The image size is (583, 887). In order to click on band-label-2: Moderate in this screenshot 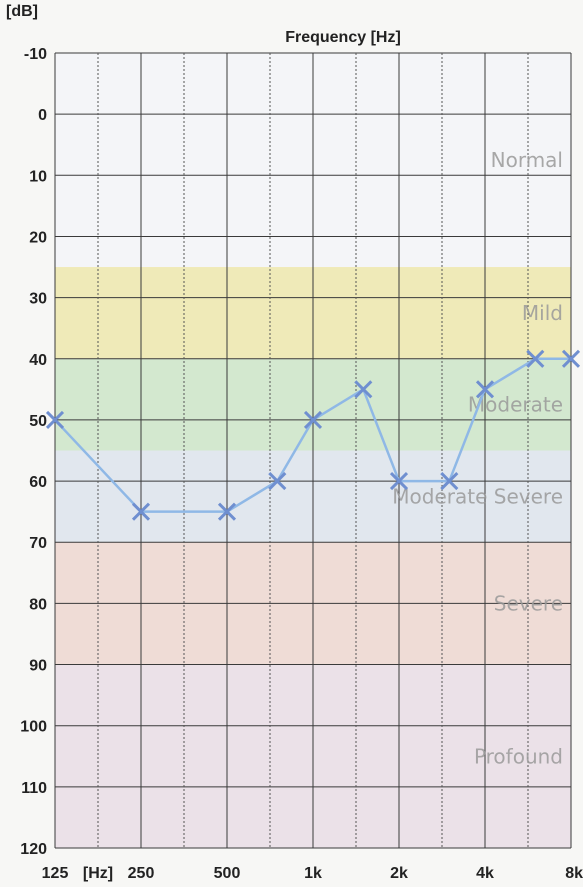, I will do `click(515, 405)`.